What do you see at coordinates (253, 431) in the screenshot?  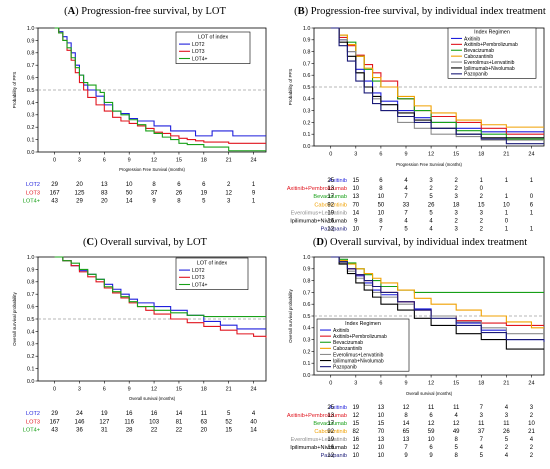 I see `panel-c-risk-count: 14` at bounding box center [253, 431].